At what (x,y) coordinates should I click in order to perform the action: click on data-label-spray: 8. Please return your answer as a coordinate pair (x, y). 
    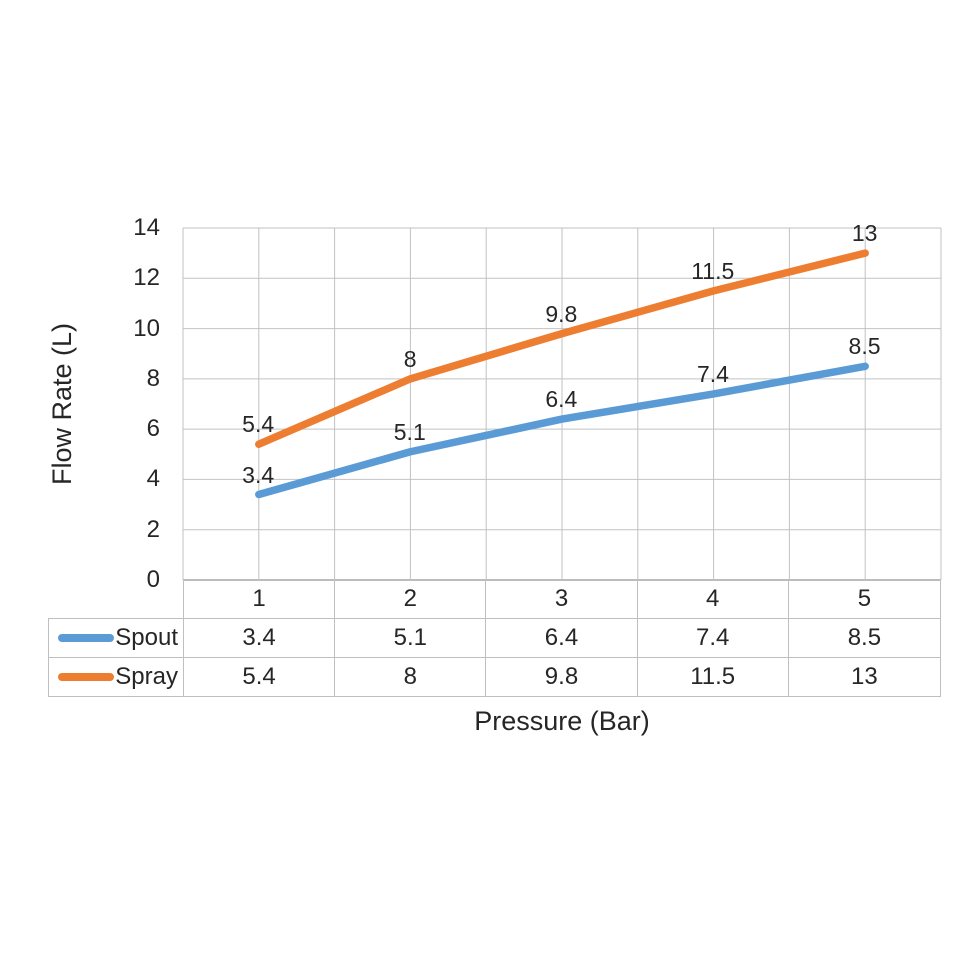
    Looking at the image, I should click on (410, 358).